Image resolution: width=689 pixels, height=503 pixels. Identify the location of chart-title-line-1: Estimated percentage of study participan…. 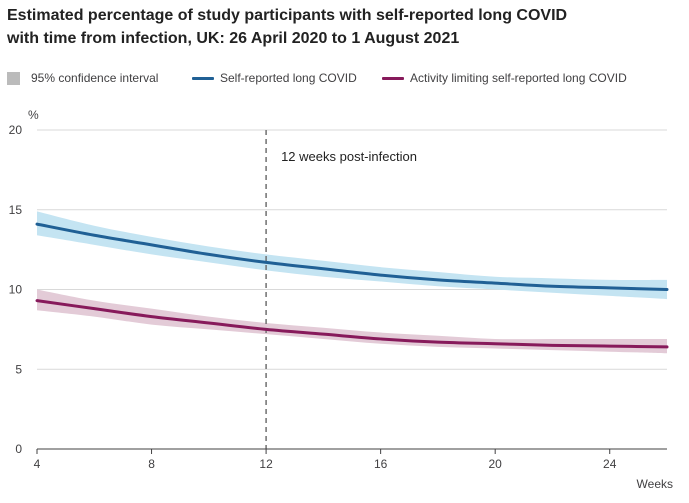
(287, 15).